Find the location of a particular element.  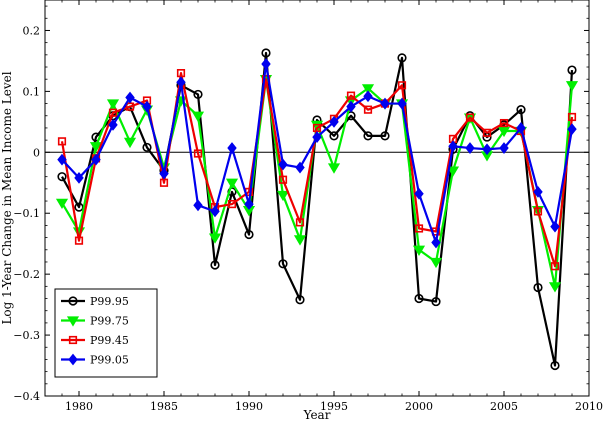

x-axis-title: Year is located at coordinates (317, 415).